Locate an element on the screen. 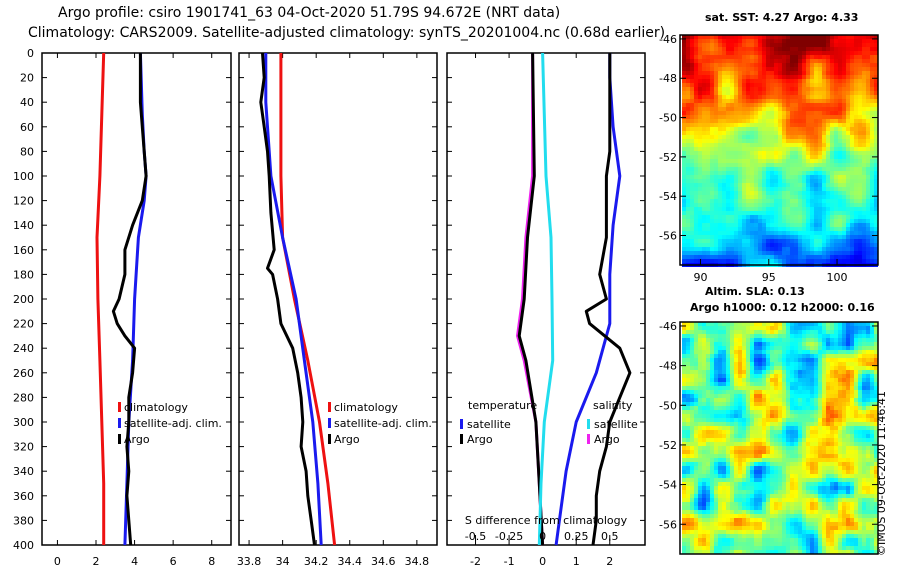 This screenshot has width=900, height=580. depth-tick-label: 0 is located at coordinates (30, 53).